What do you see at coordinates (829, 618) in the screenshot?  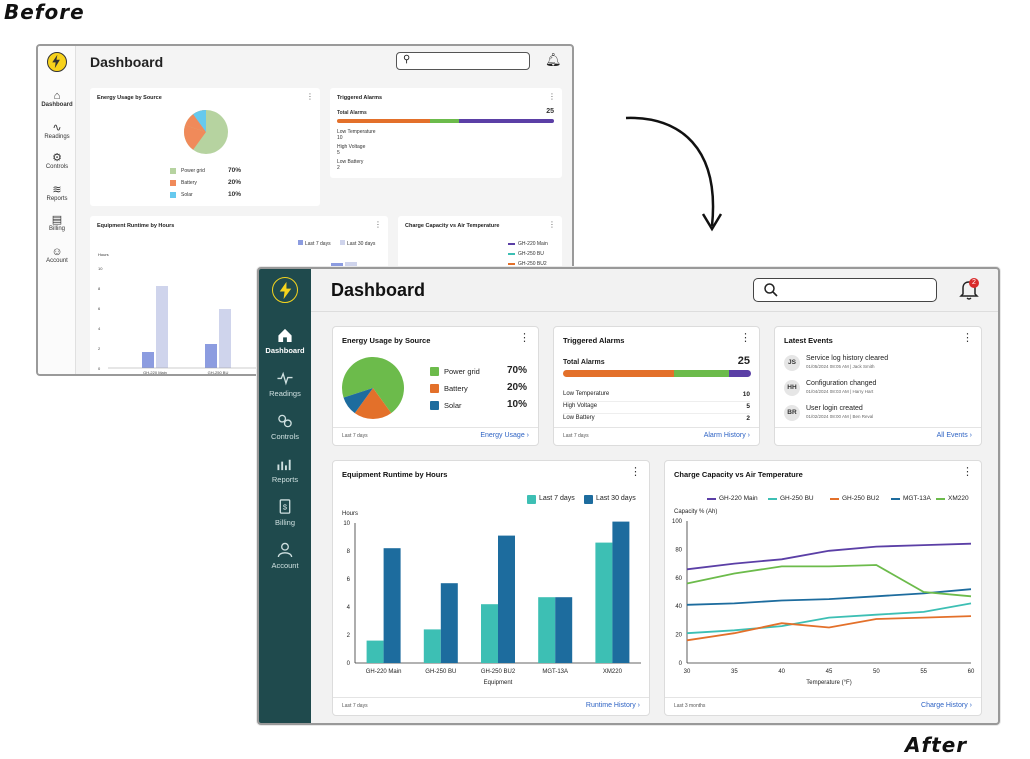 I see `series-line-gh-250-bu` at bounding box center [829, 618].